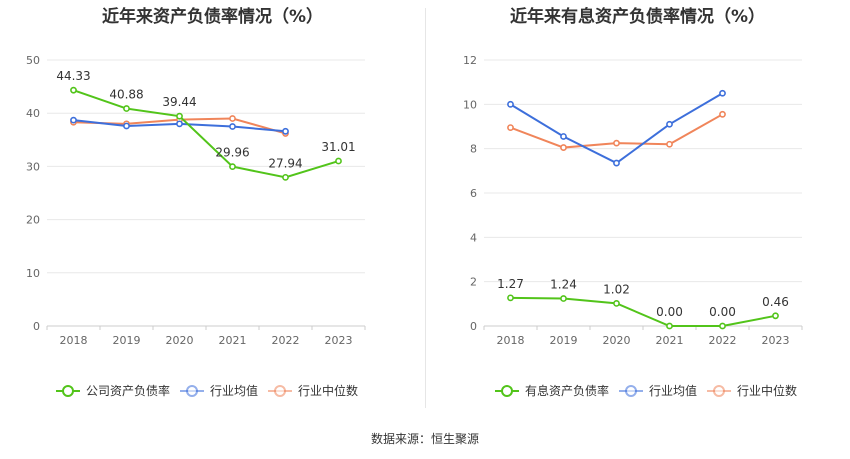  I want to click on y-tick-label: 30, so click(33, 166).